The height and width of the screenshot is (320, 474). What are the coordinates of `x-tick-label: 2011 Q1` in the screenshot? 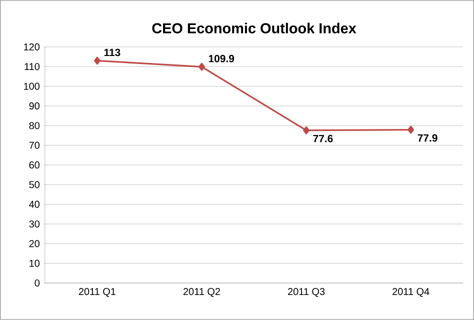 It's located at (97, 292).